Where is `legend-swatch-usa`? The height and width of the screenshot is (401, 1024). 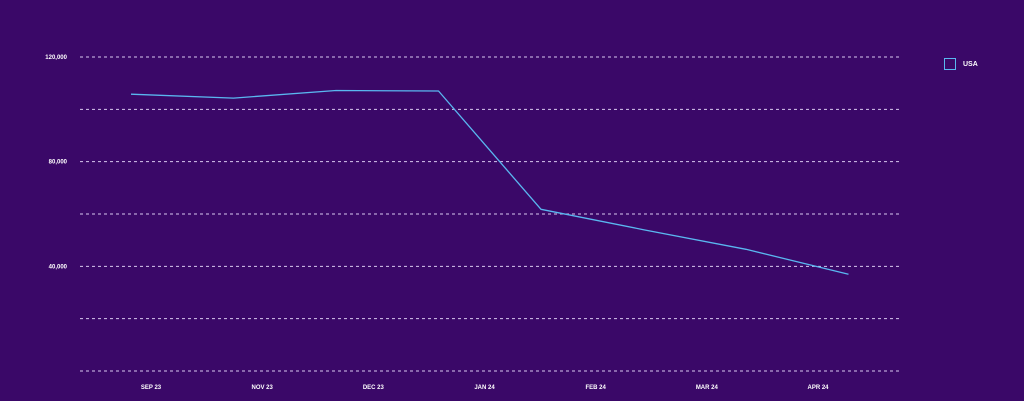
legend-swatch-usa is located at coordinates (950, 64).